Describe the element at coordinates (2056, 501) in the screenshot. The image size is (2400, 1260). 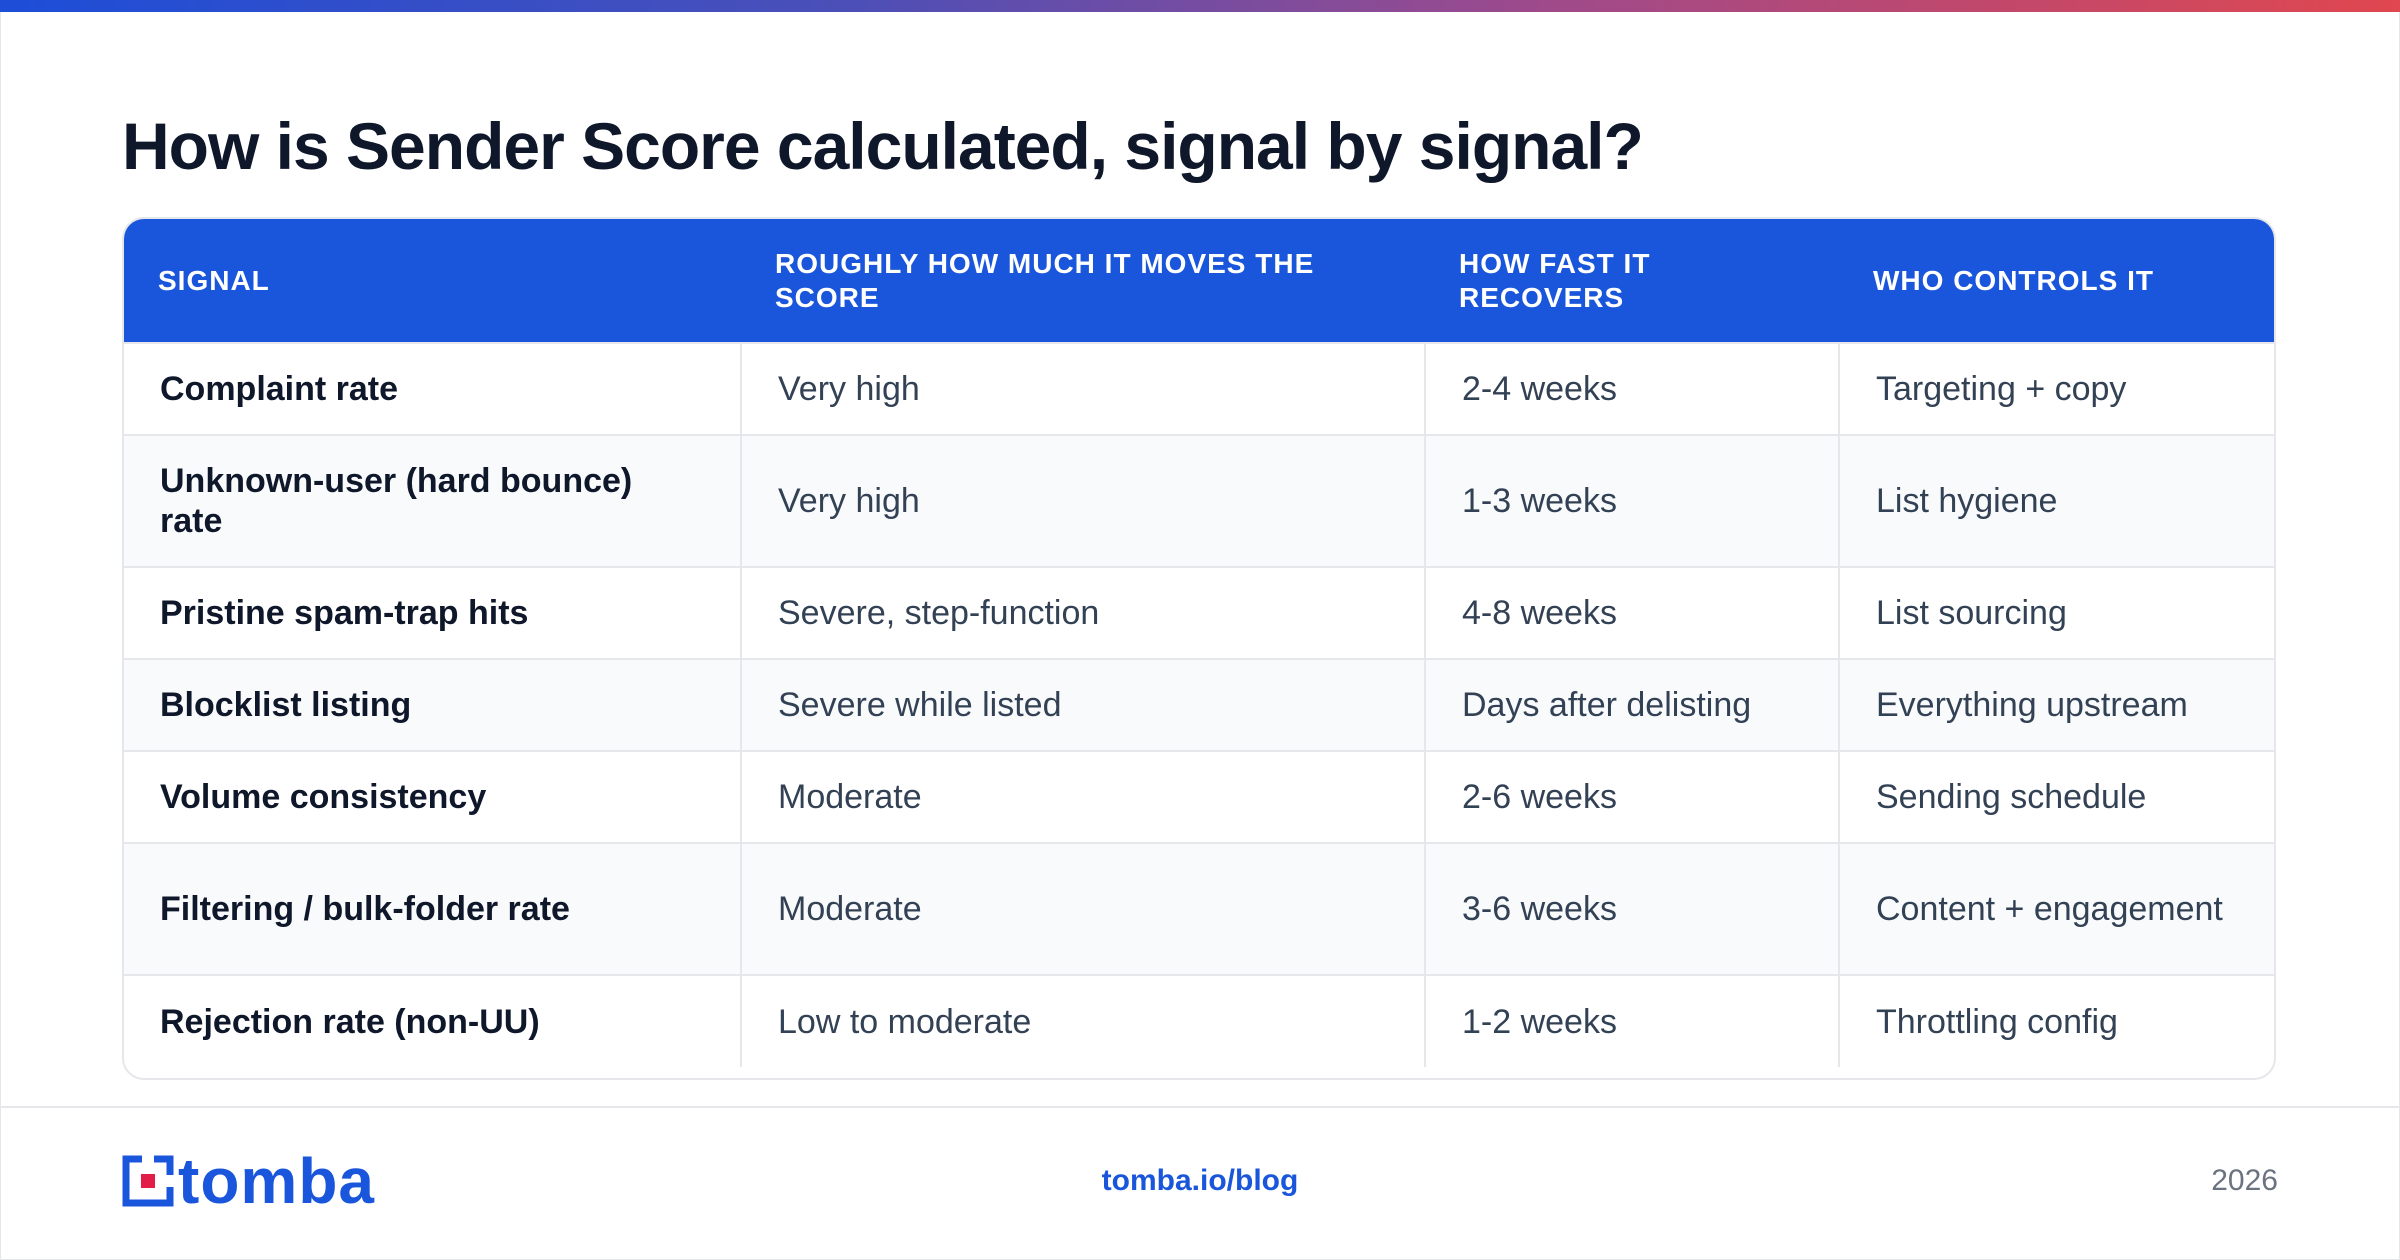
I see `cell-control: List hygiene` at that location.